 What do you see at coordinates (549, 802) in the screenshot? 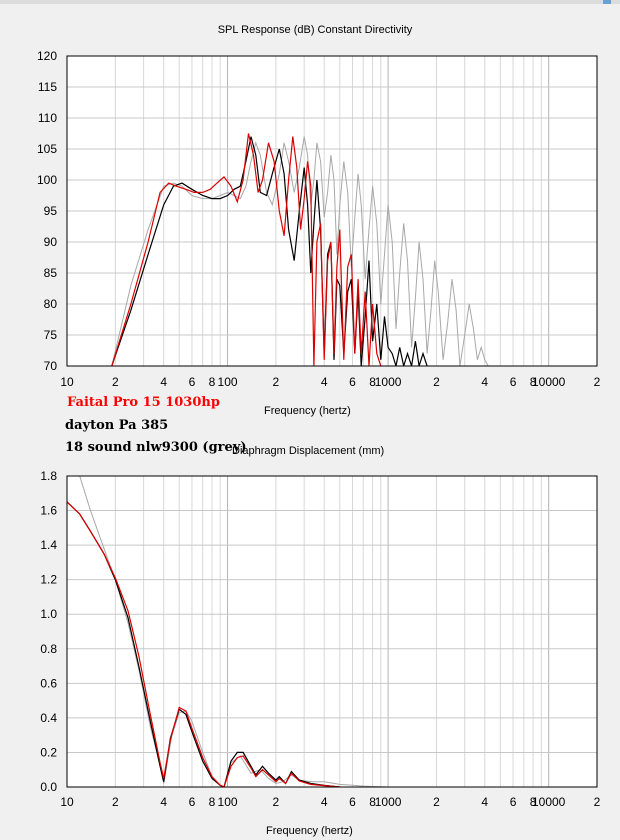
I see `disp-x-tick-label: 10000` at bounding box center [549, 802].